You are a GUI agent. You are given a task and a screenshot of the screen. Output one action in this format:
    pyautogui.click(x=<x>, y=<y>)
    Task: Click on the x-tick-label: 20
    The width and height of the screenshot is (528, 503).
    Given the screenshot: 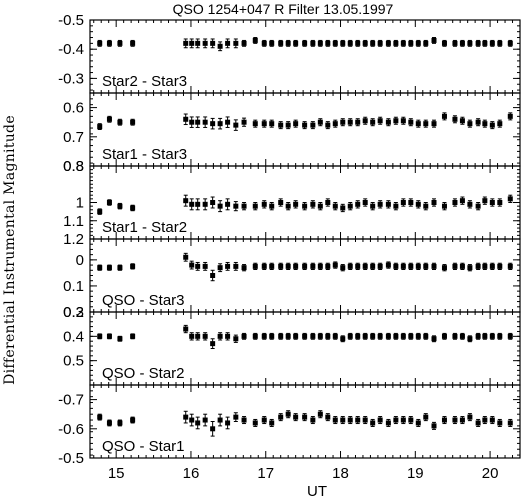 What is the action you would take?
    pyautogui.click(x=490, y=473)
    